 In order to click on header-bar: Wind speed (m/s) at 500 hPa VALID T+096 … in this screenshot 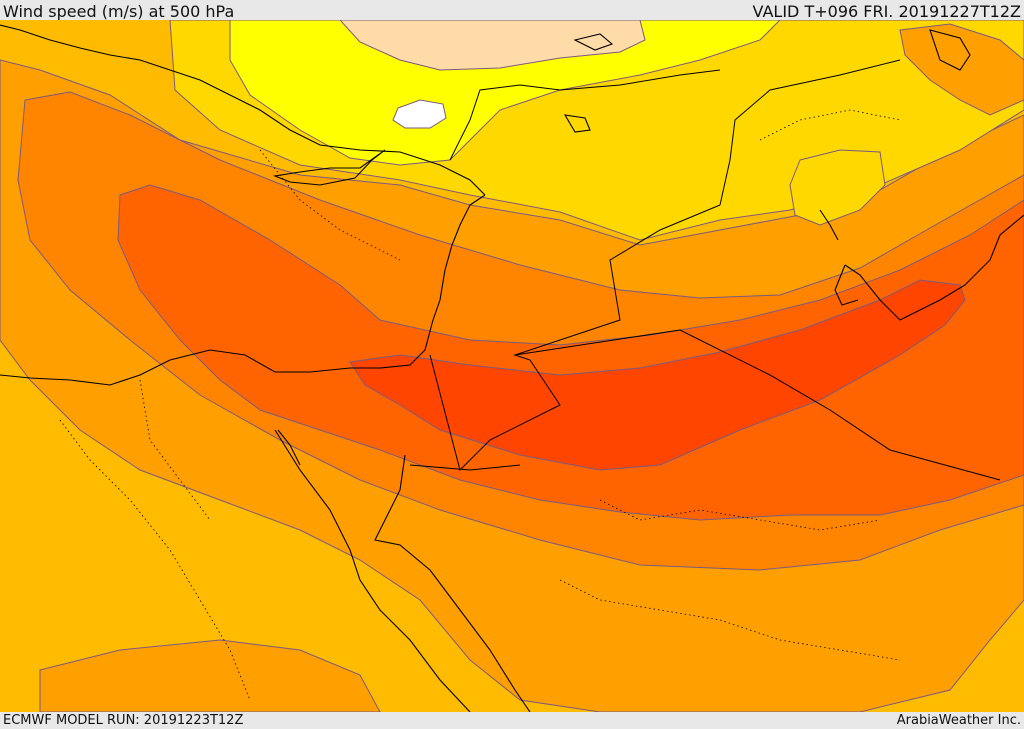, I will do `click(512, 10)`.